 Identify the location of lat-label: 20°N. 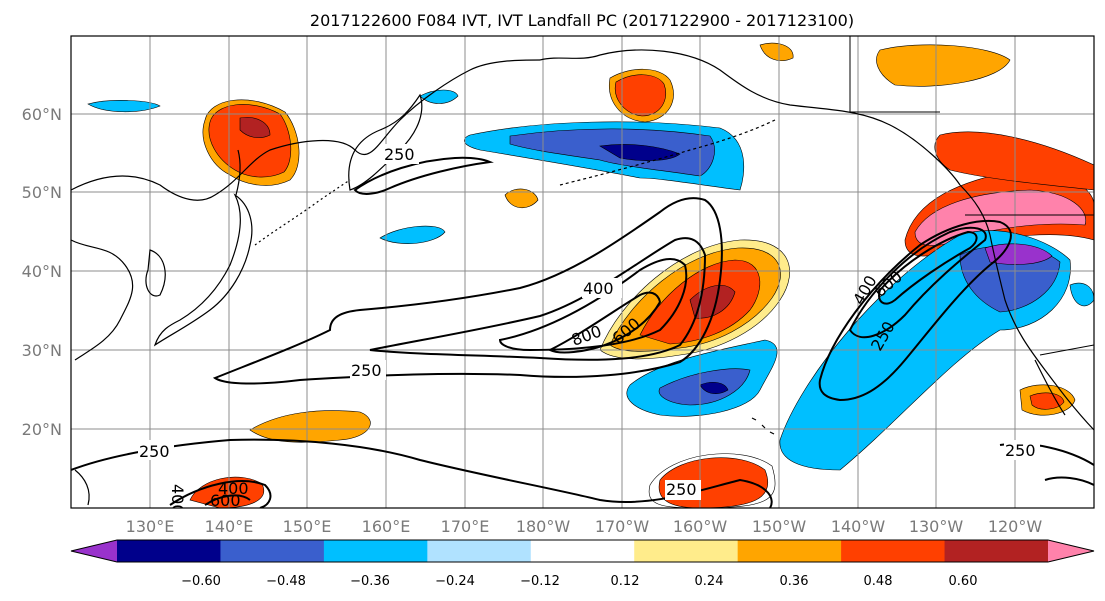
(42, 429).